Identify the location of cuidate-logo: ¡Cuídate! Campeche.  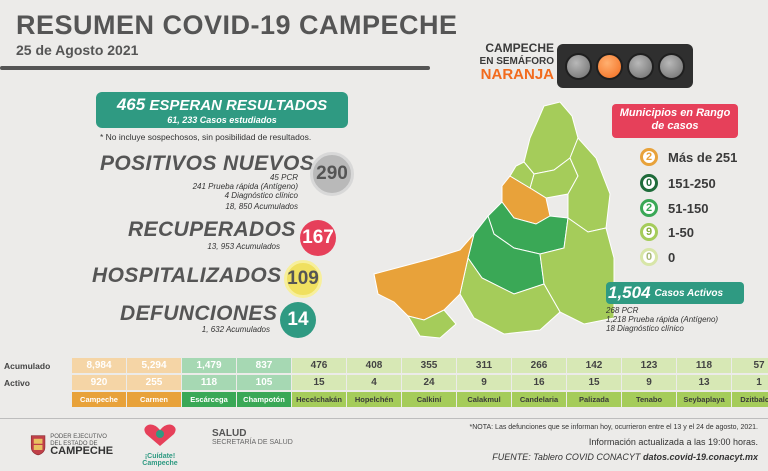
(160, 444).